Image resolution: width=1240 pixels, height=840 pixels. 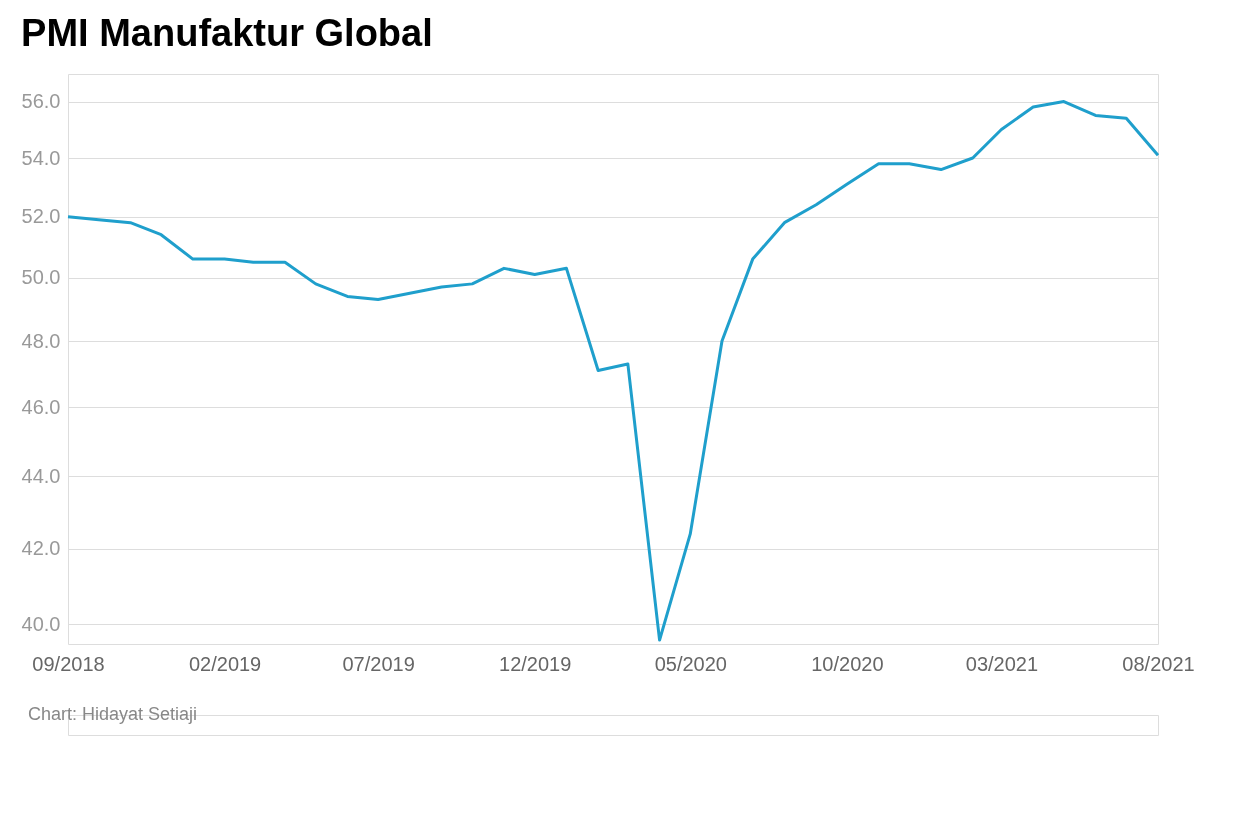 What do you see at coordinates (690, 663) in the screenshot?
I see `x-tick-label: 05/2020` at bounding box center [690, 663].